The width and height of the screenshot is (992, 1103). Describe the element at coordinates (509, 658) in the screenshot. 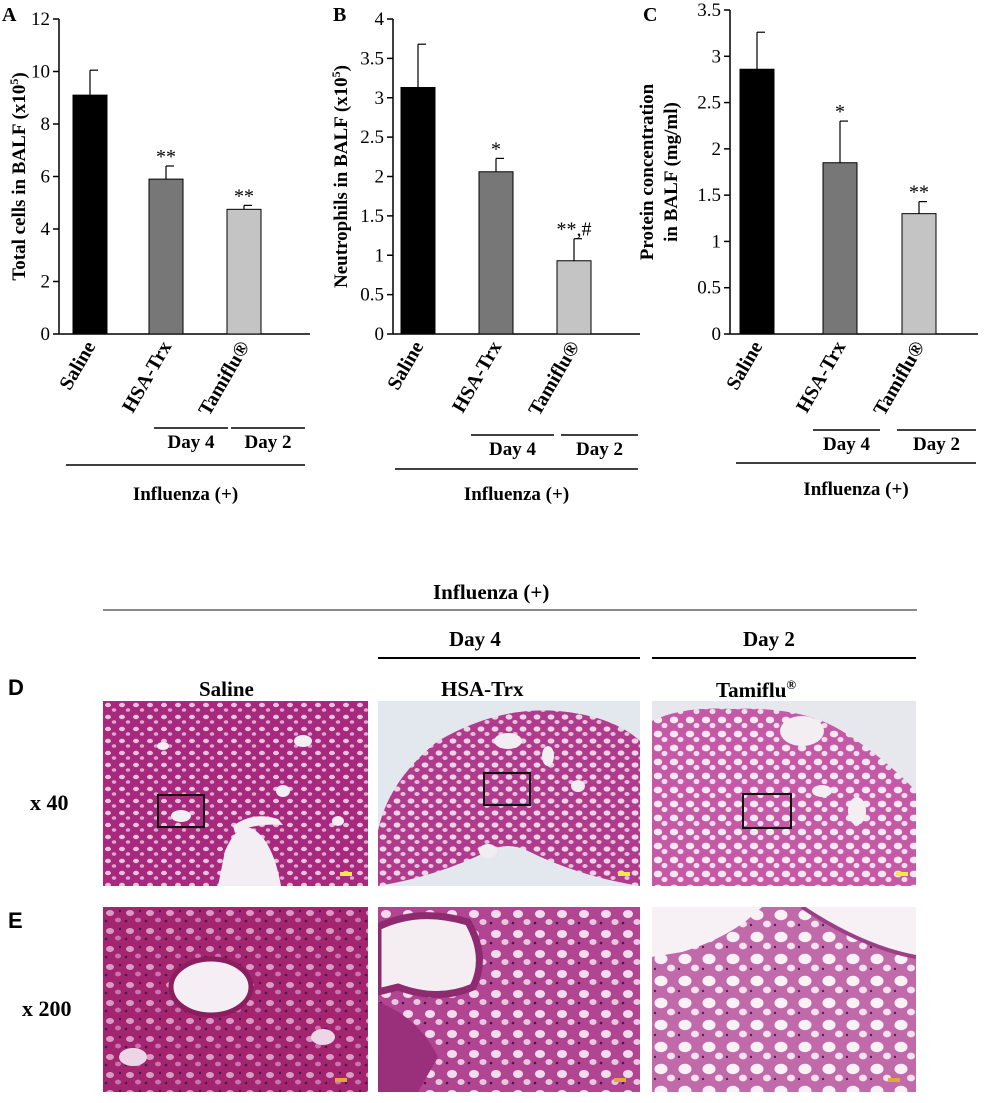

I see `day4-header-line` at that location.